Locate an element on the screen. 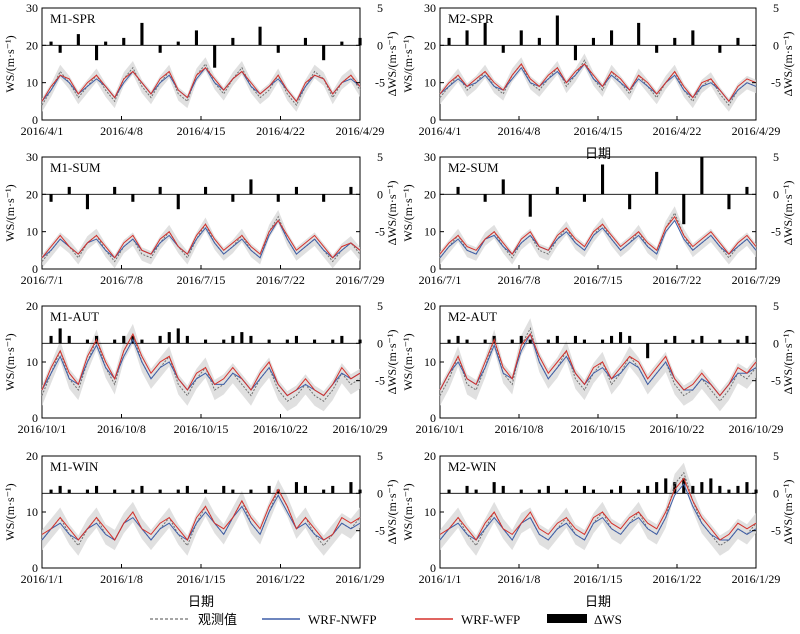 This screenshot has width=800, height=634. x-tick-label: 2016/4/8 is located at coordinates (121, 131).